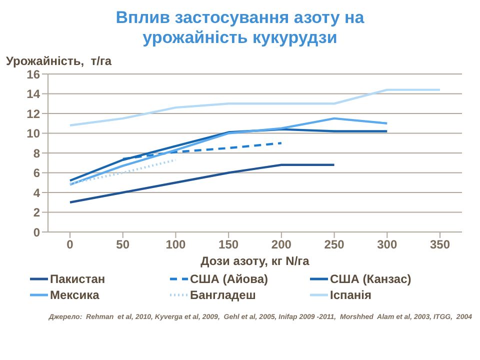 The image size is (480, 360). Describe the element at coordinates (351, 295) in the screenshot. I see `legend-label: Іспанія` at that location.